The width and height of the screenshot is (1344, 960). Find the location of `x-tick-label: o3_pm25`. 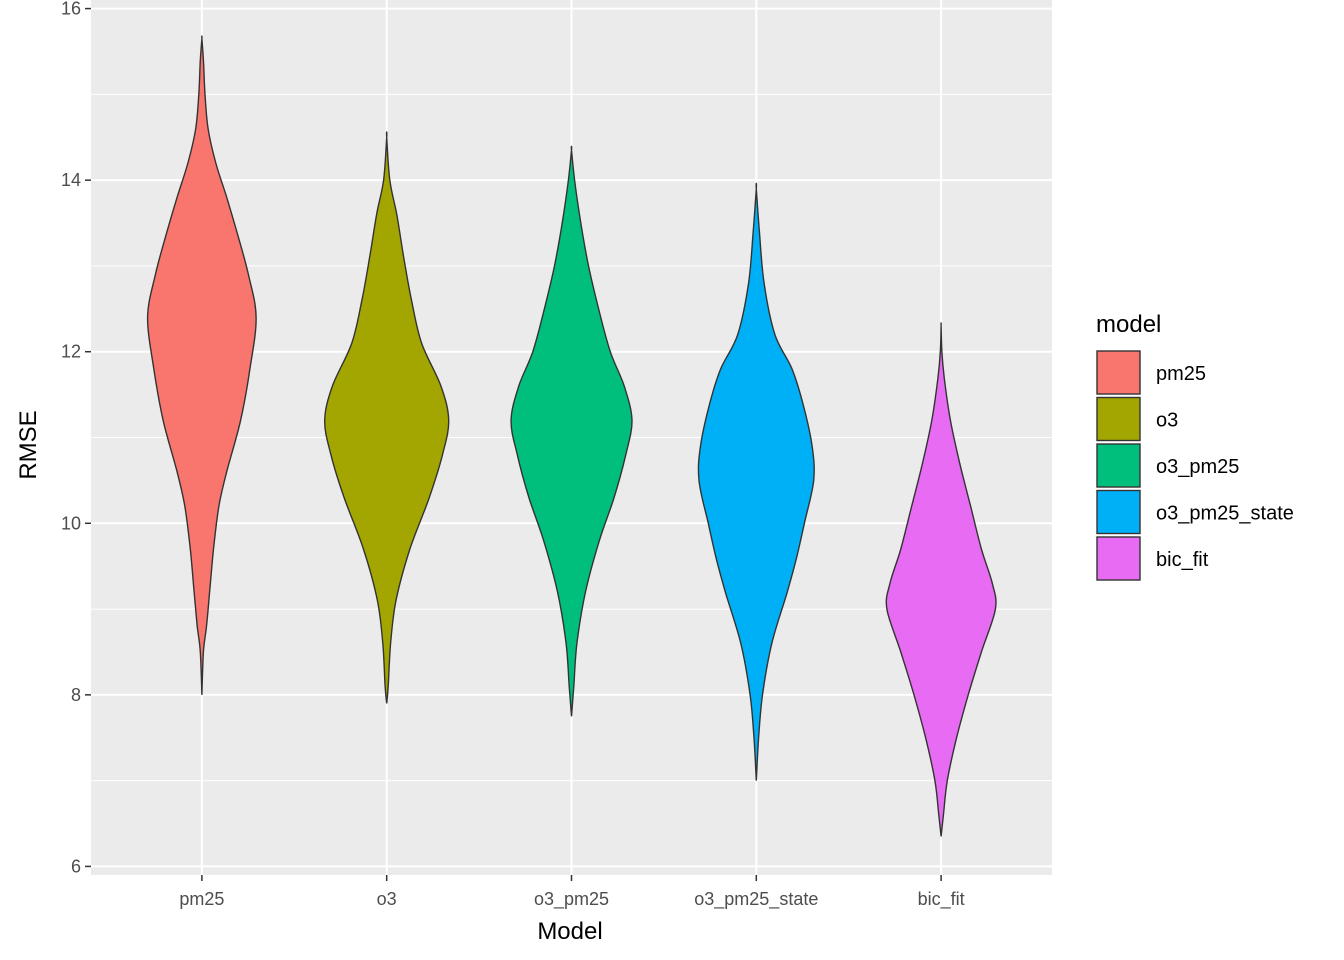

x-tick-label: o3_pm25 is located at coordinates (571, 899).